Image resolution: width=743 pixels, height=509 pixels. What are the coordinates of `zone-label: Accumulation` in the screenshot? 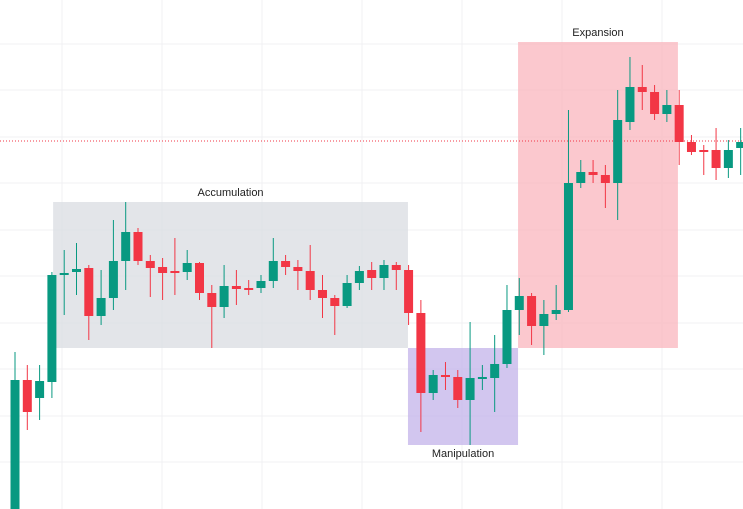 It's located at (231, 193).